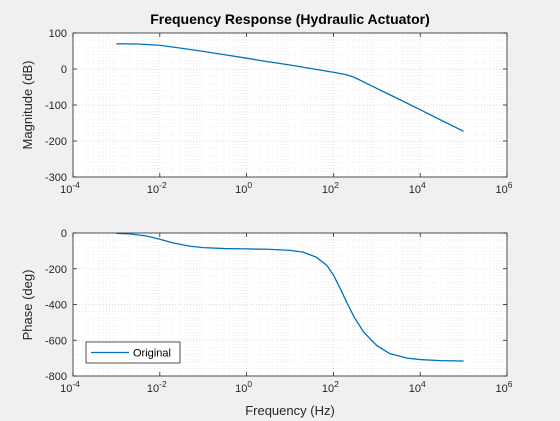  What do you see at coordinates (290, 410) in the screenshot?
I see `x-axis-label: Frequency (Hz)` at bounding box center [290, 410].